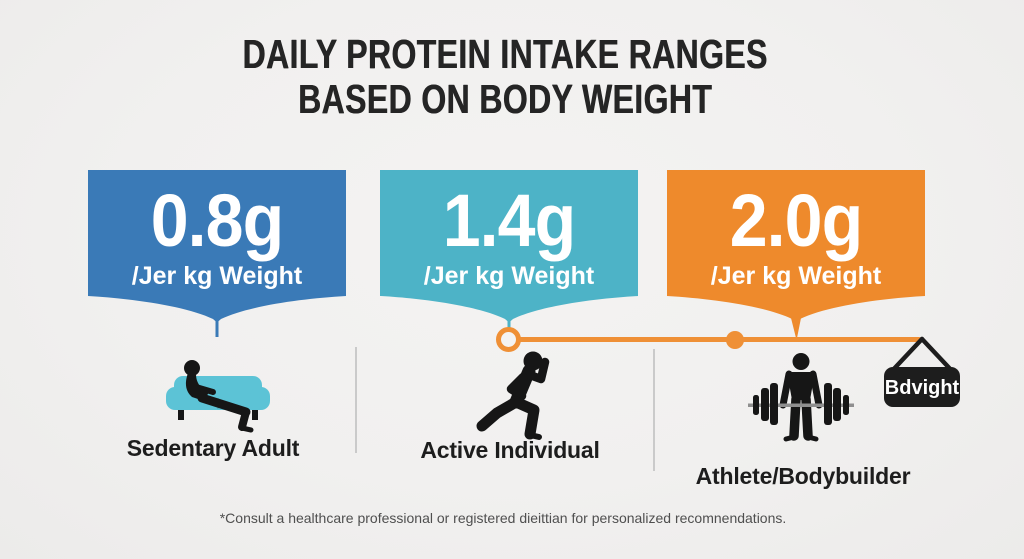 The image size is (1024, 559). What do you see at coordinates (715, 339) in the screenshot?
I see `timeline-line` at bounding box center [715, 339].